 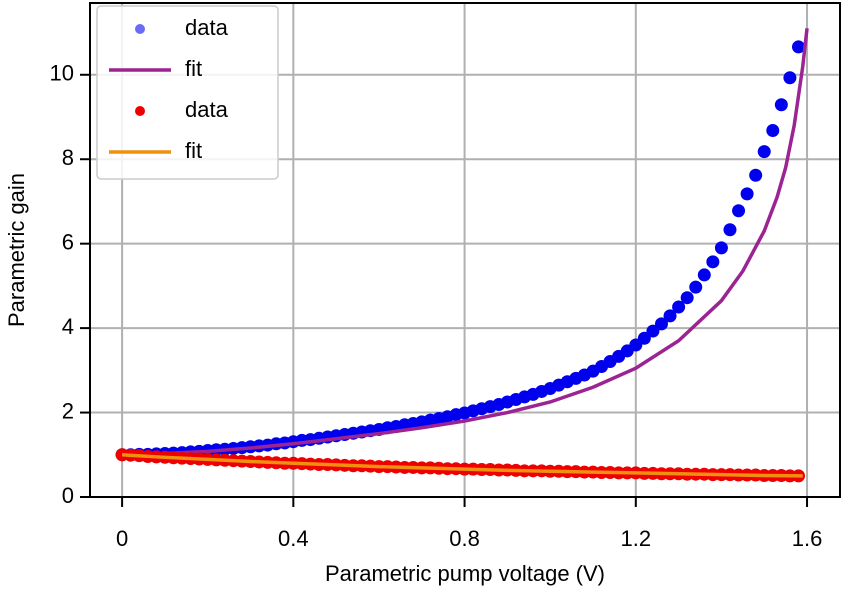 I want to click on y-tick-label: 6, so click(x=68, y=241).